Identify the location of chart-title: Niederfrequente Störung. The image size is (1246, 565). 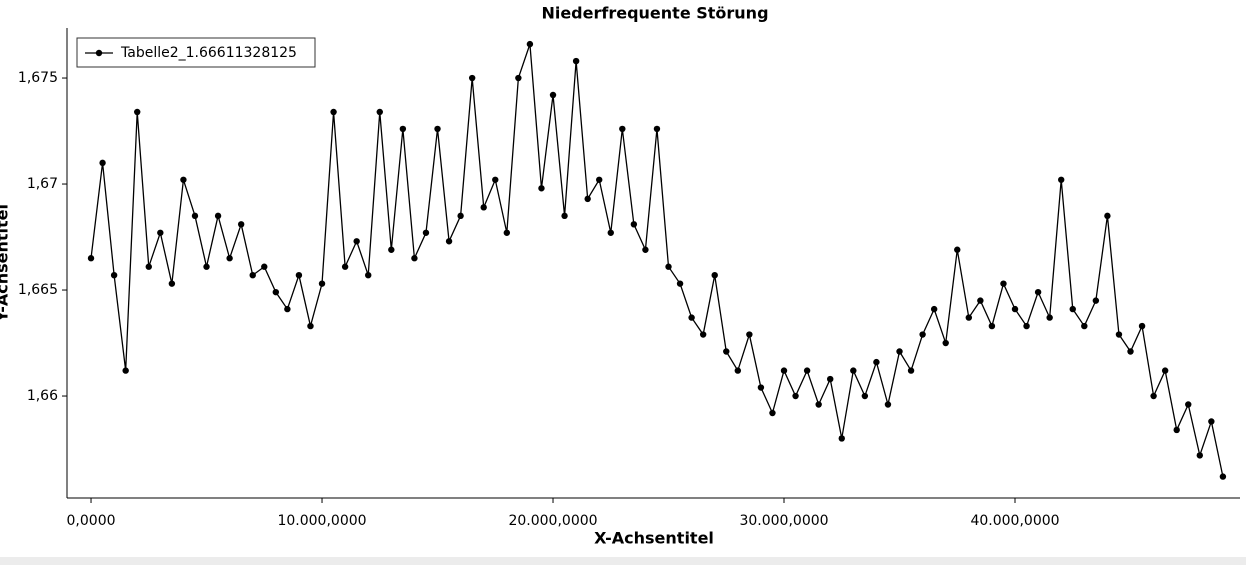
(654, 13).